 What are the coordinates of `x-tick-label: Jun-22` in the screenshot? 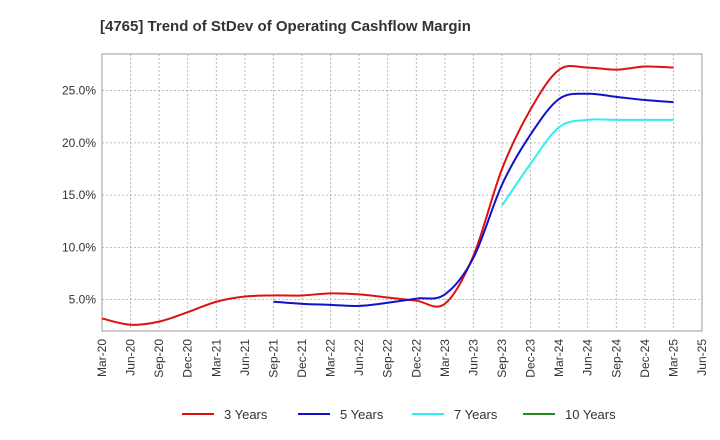 It's located at (359, 357).